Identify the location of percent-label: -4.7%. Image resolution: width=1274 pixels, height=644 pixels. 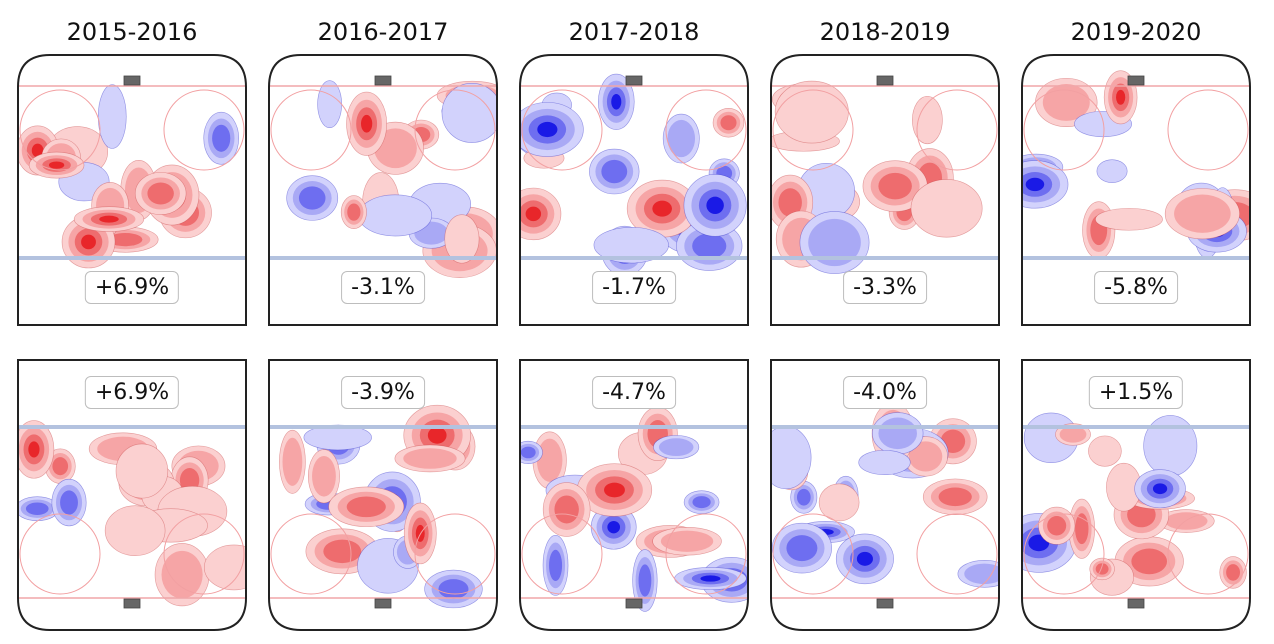
(634, 392).